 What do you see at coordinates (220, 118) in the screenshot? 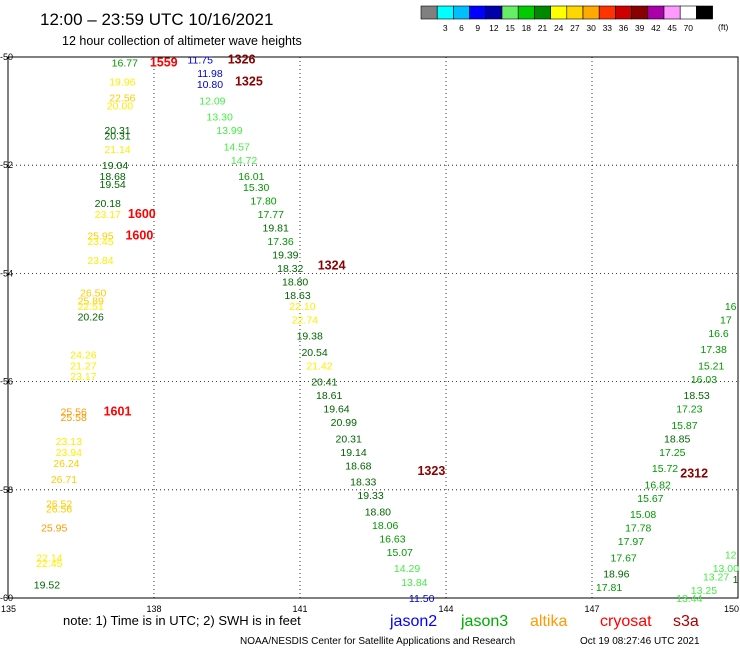
I see `wave-height-label: 13.30` at bounding box center [220, 118].